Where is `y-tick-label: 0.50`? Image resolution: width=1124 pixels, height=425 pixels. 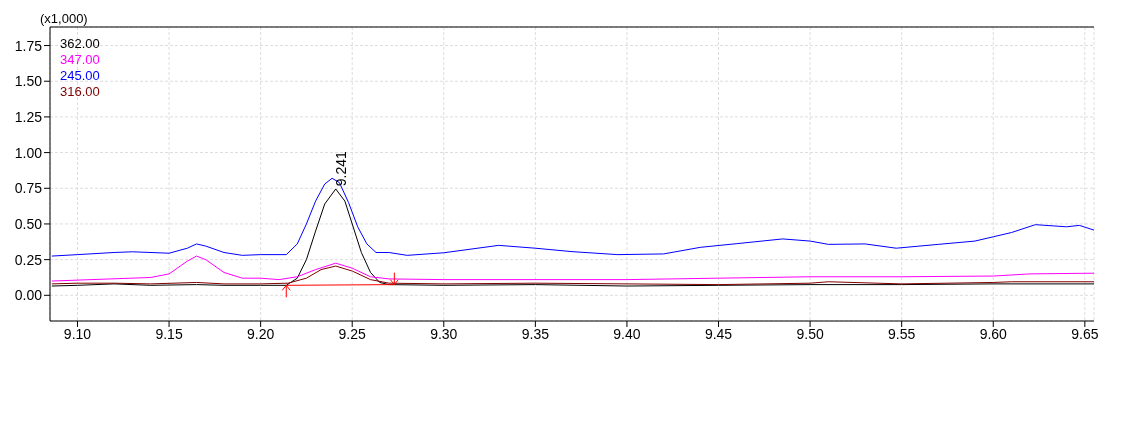 y-tick-label: 0.50 is located at coordinates (28, 223).